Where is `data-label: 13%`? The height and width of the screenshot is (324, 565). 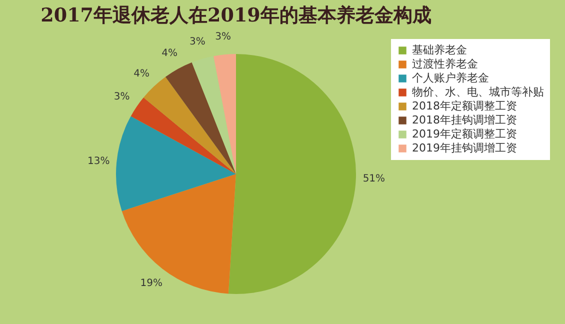 data-label: 13% is located at coordinates (98, 162).